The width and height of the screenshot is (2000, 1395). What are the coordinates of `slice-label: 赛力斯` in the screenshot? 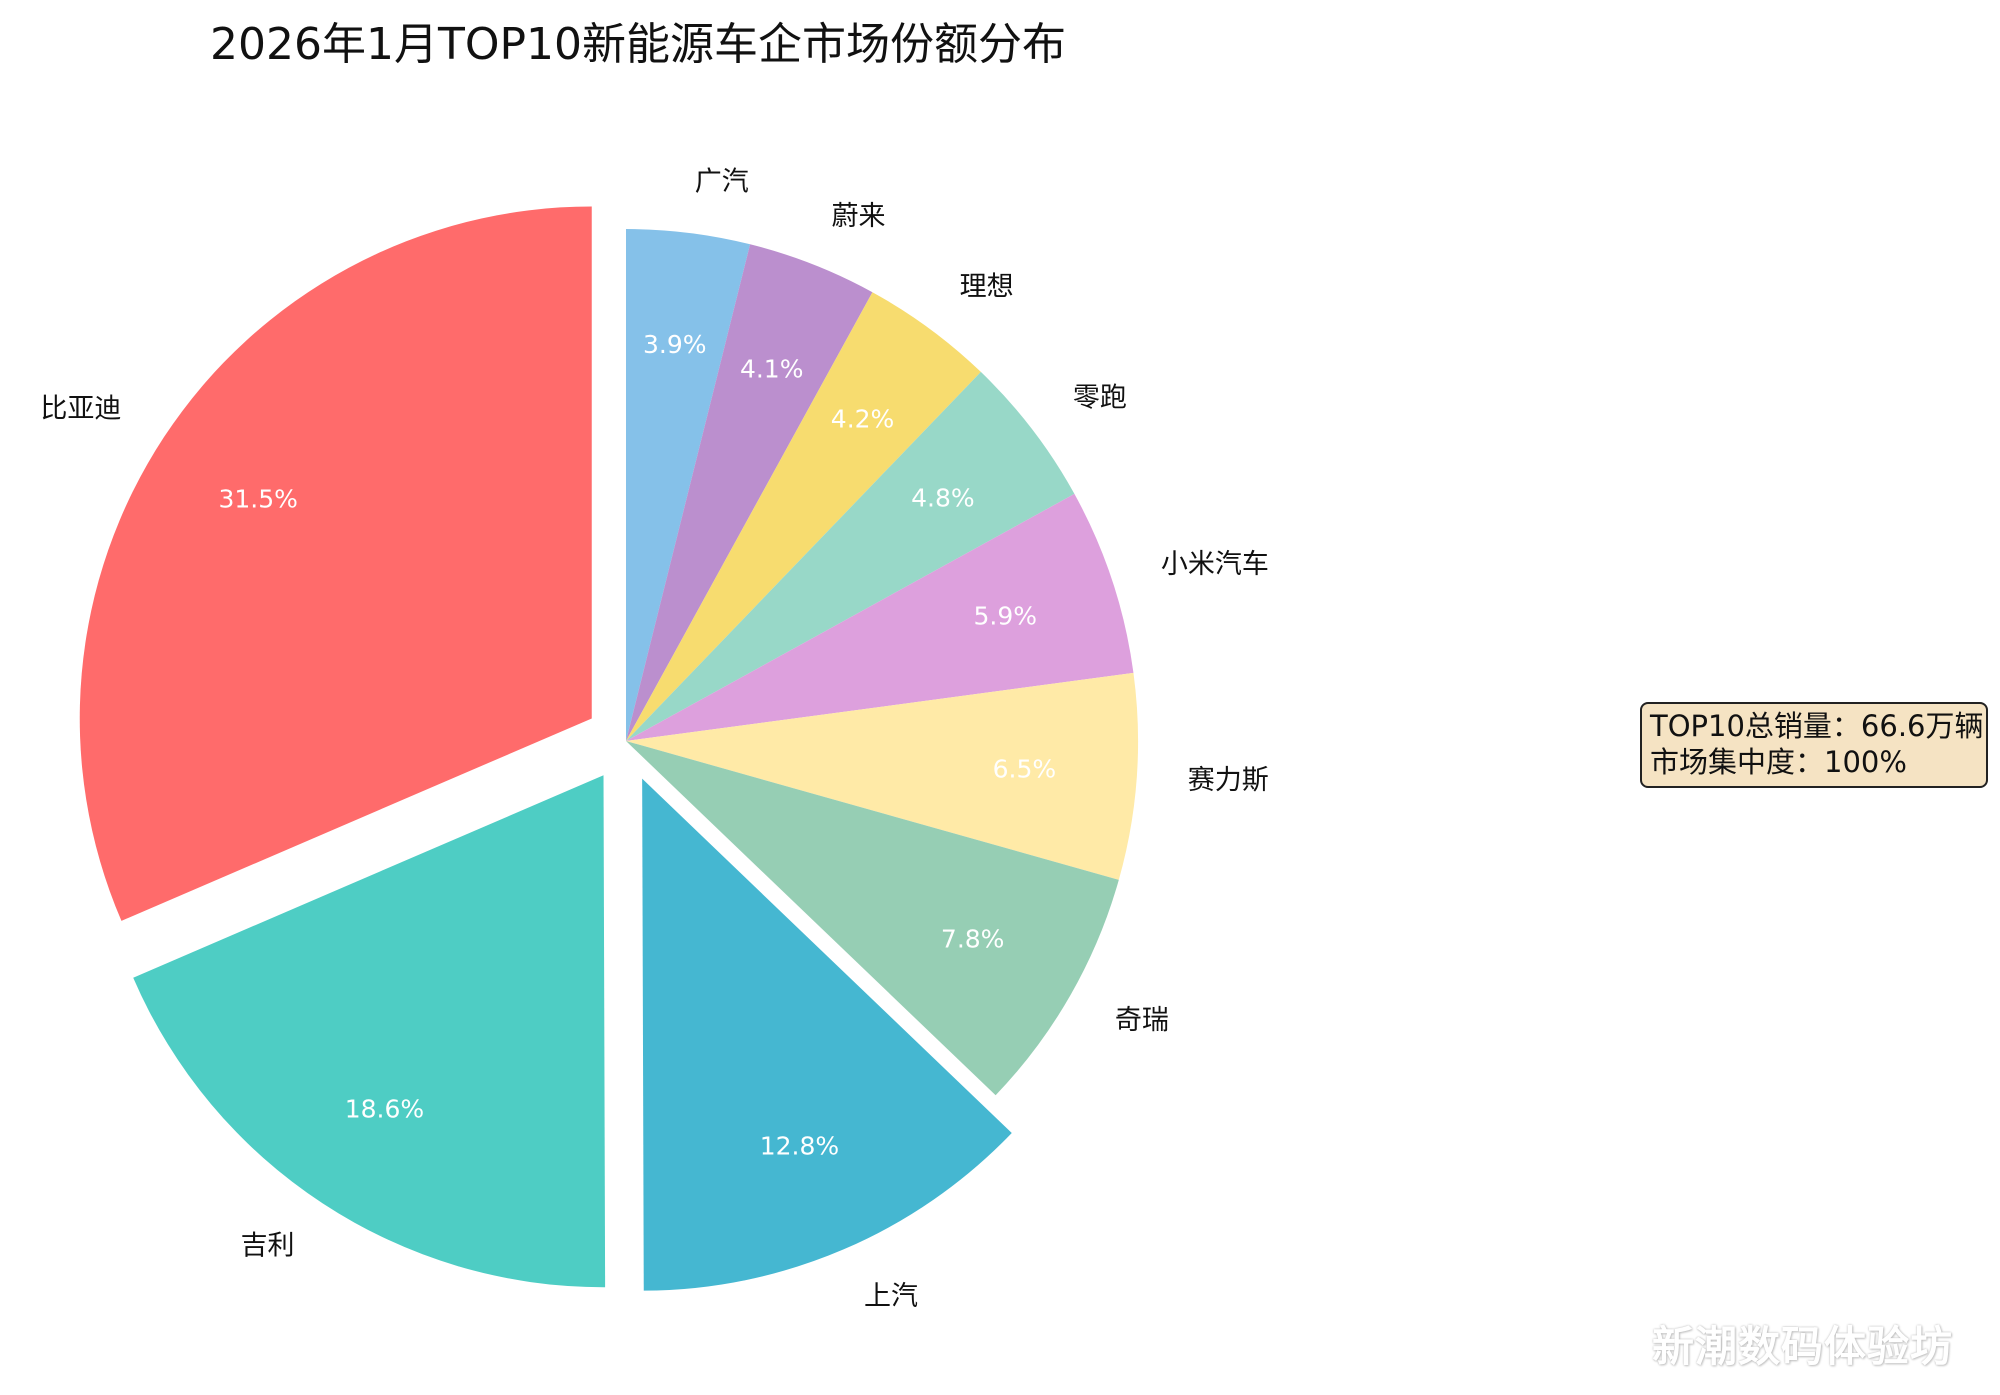 It's located at (1228, 780).